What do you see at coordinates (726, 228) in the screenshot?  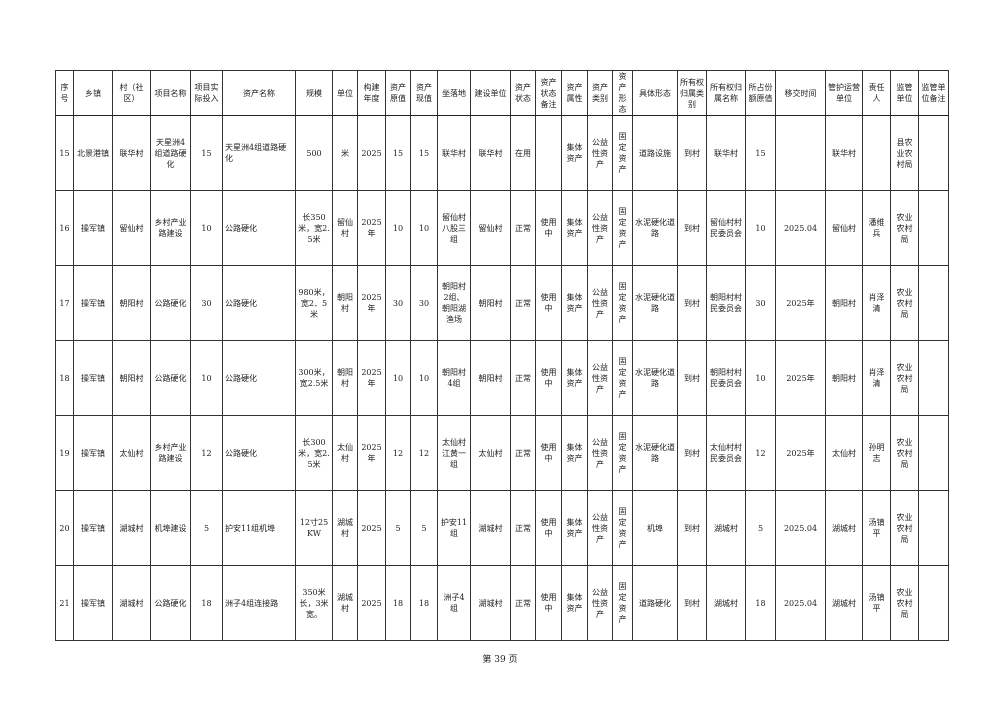 I see `table-cell: 留仙村村民委员会` at bounding box center [726, 228].